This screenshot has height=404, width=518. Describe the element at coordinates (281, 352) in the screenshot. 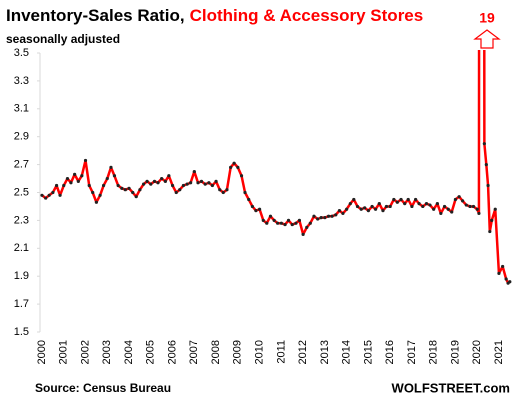

I see `x-tick-label: 2011` at that location.